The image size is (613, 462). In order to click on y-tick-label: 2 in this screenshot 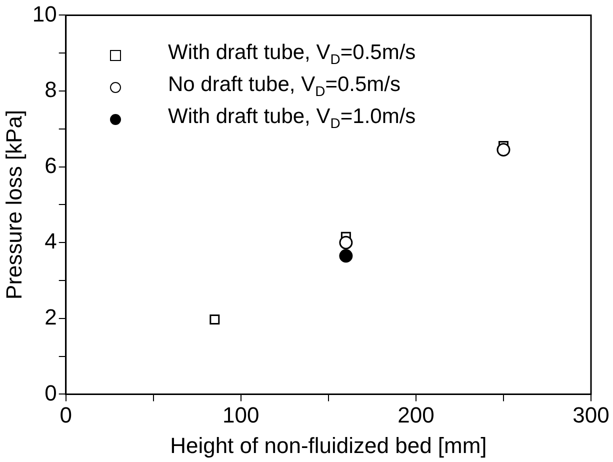, I will do `click(50, 317)`.